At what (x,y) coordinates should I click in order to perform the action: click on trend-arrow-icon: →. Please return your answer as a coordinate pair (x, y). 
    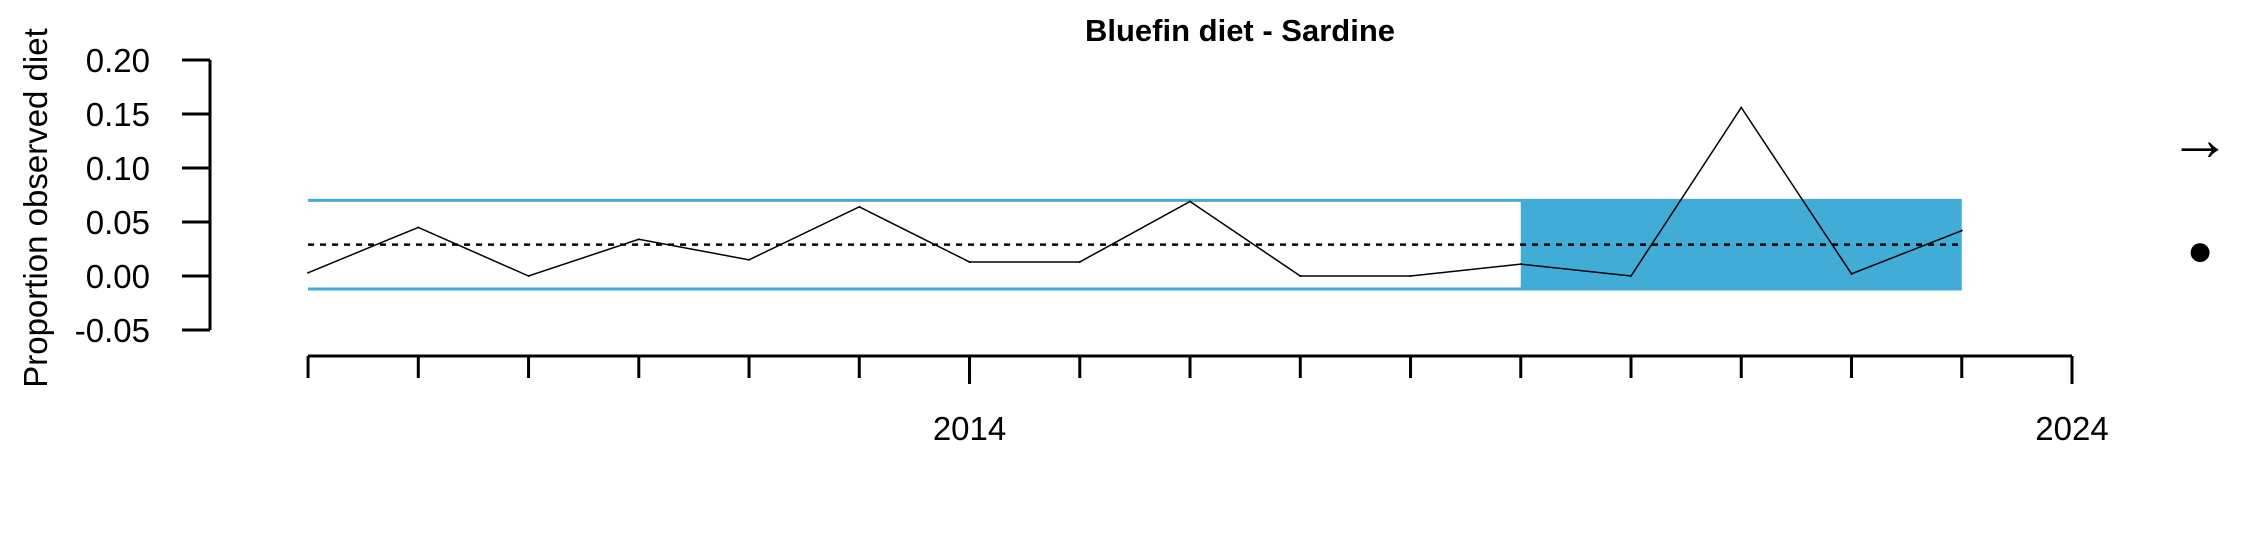
    Looking at the image, I should click on (2200, 139).